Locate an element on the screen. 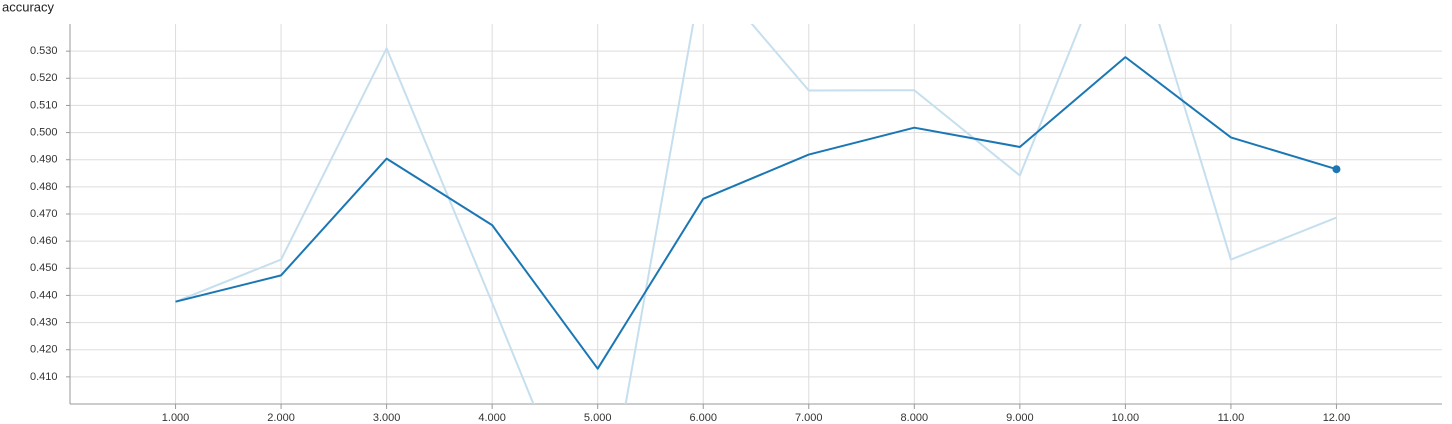  x-tick-label: 8.000 is located at coordinates (915, 418).